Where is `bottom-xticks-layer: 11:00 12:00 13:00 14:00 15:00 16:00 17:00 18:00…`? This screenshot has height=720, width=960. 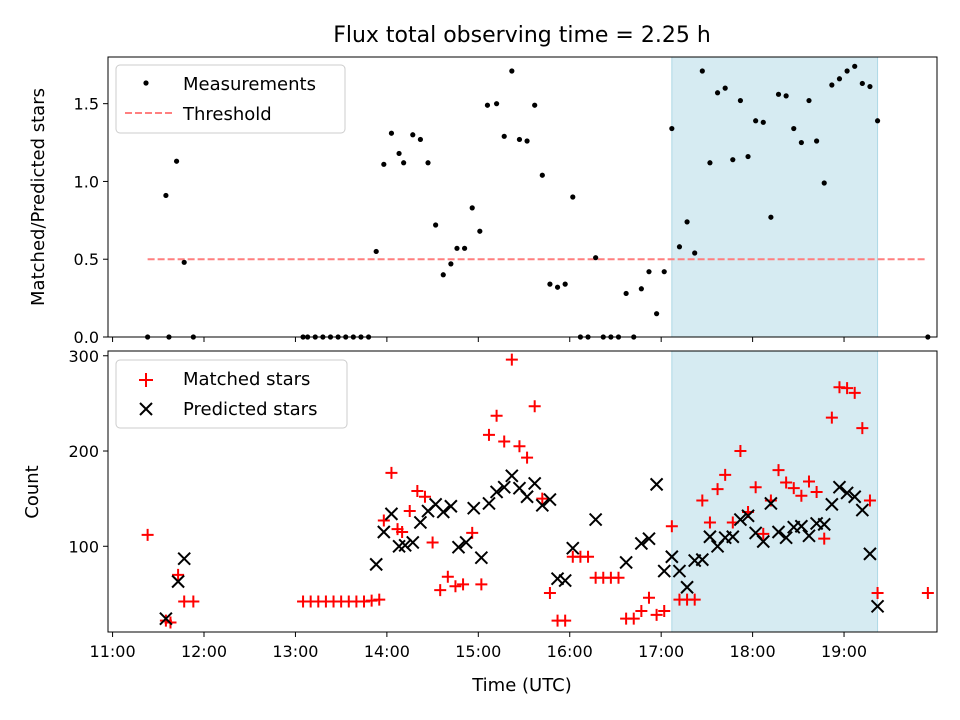
bottom-xticks-layer: 11:00 12:00 13:00 14:00 15:00 16:00 17:00 18:00… is located at coordinates (478, 646).